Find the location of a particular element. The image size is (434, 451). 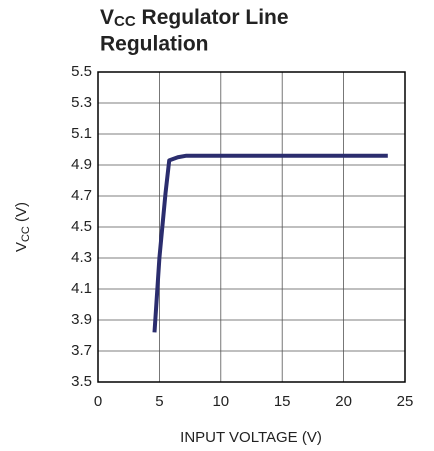

x-tick-label: 5 is located at coordinates (159, 401).